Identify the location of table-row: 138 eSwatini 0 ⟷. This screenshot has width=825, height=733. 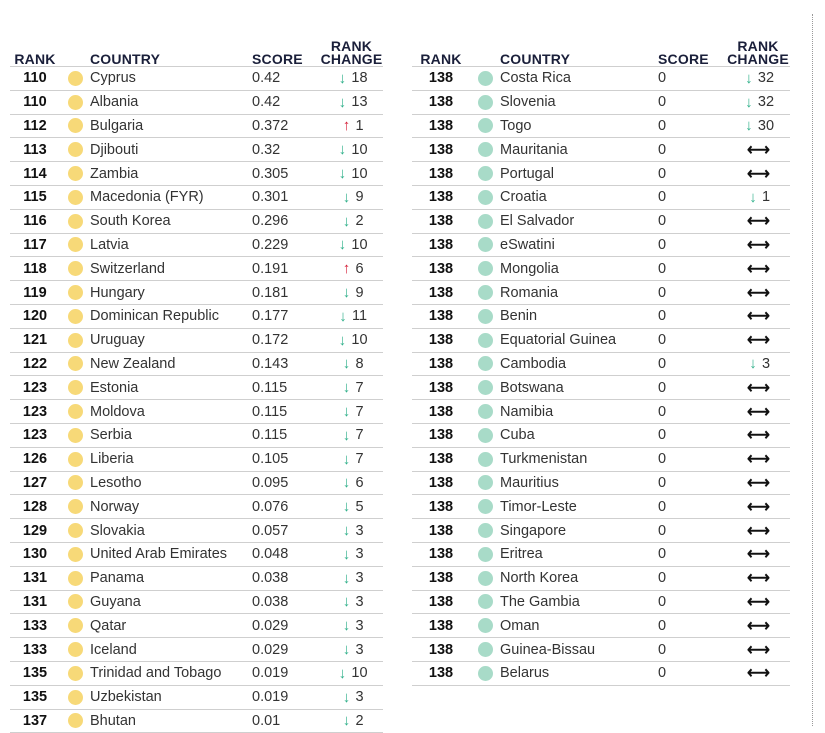
(601, 244).